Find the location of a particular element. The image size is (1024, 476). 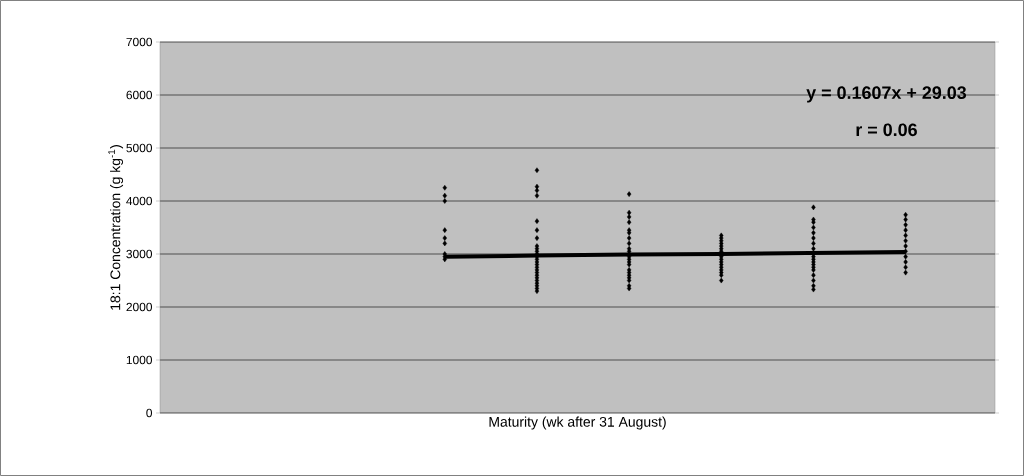

y-tick-label: 7000 is located at coordinates (139, 42).